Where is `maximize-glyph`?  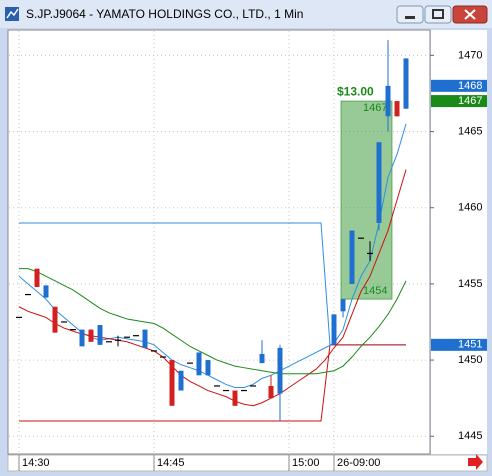 maximize-glyph is located at coordinates (438, 14).